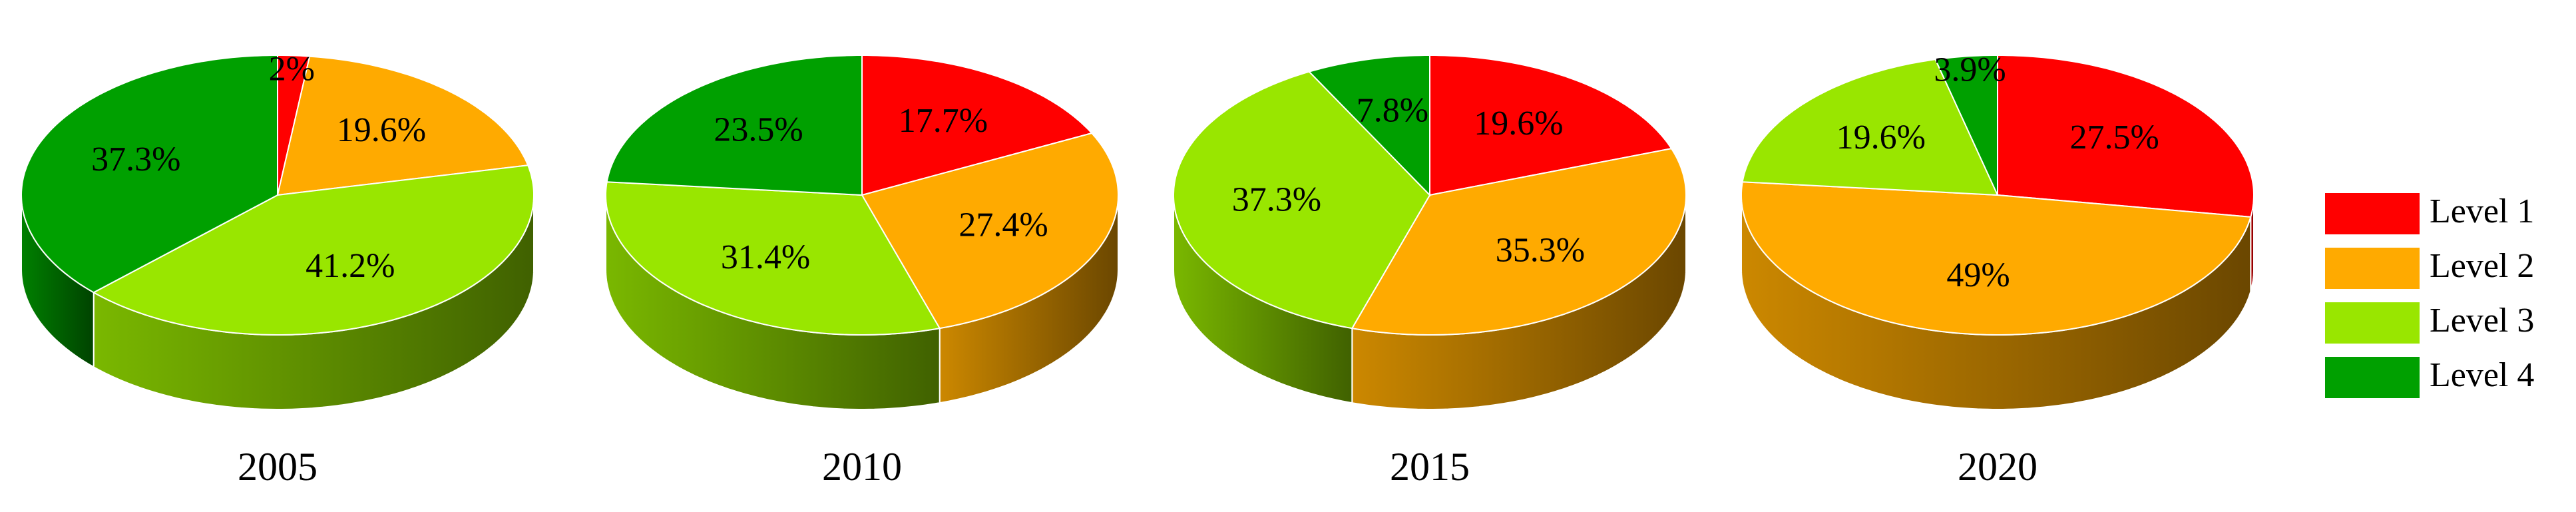 The width and height of the screenshot is (2576, 512). What do you see at coordinates (2482, 321) in the screenshot?
I see `legend-label: Level 3` at bounding box center [2482, 321].